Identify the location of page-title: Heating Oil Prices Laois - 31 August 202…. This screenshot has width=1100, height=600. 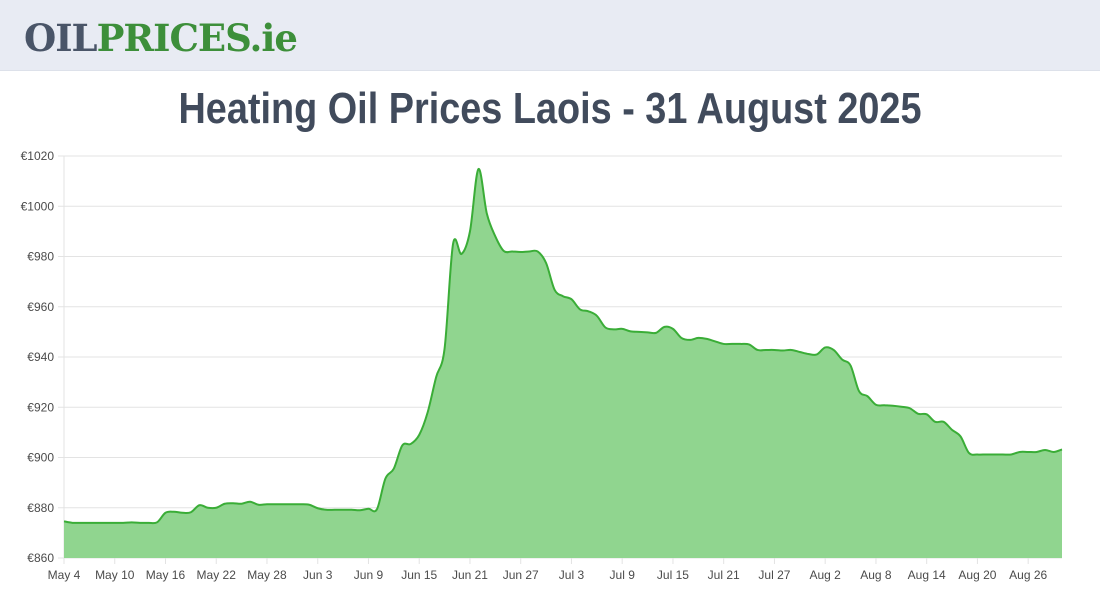
(550, 108).